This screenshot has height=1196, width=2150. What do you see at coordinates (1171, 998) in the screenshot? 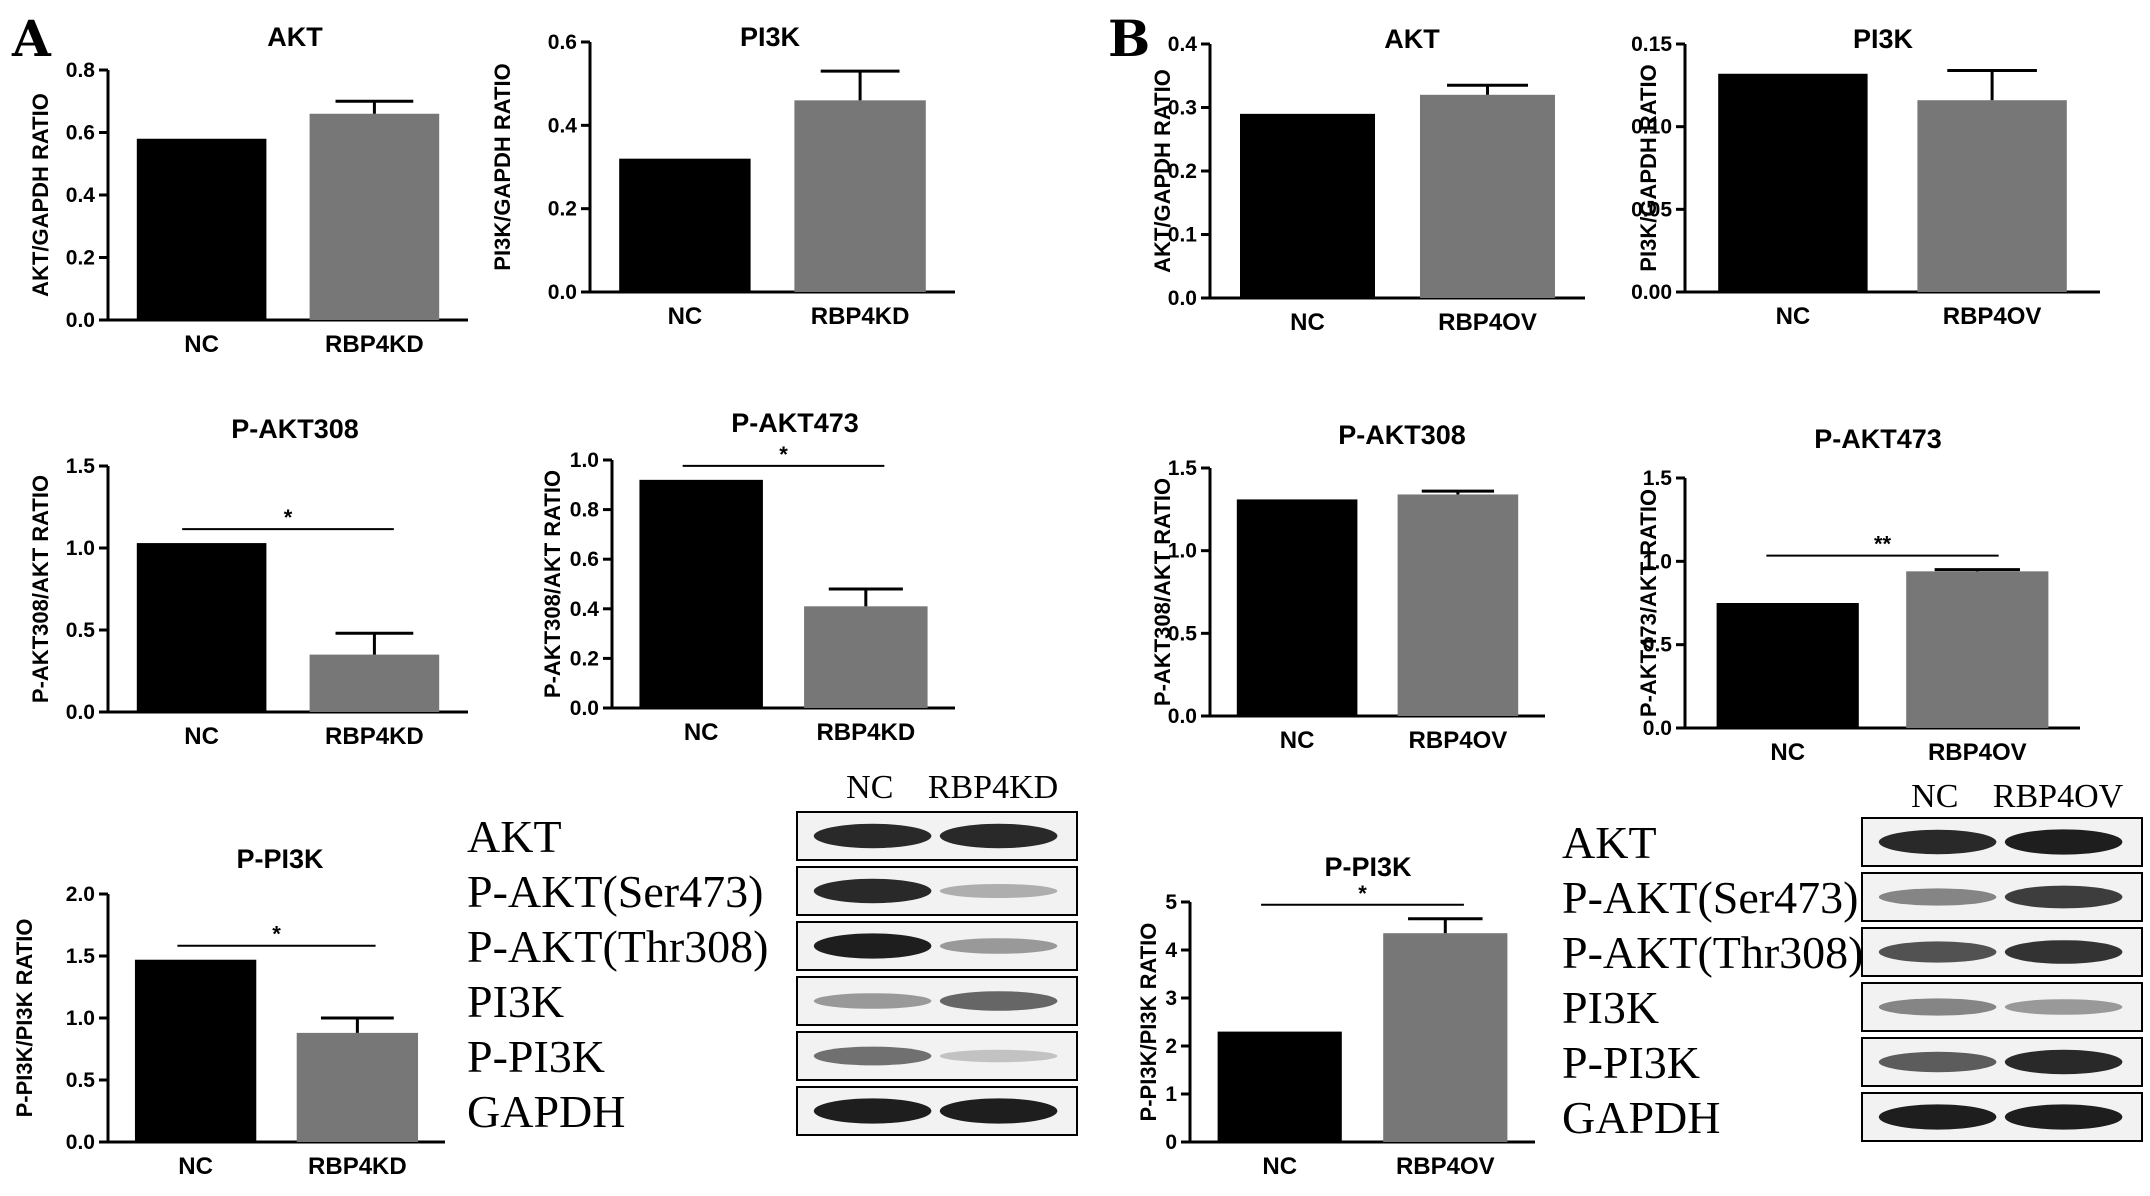
I see `y-tick-label: 3` at bounding box center [1171, 998].